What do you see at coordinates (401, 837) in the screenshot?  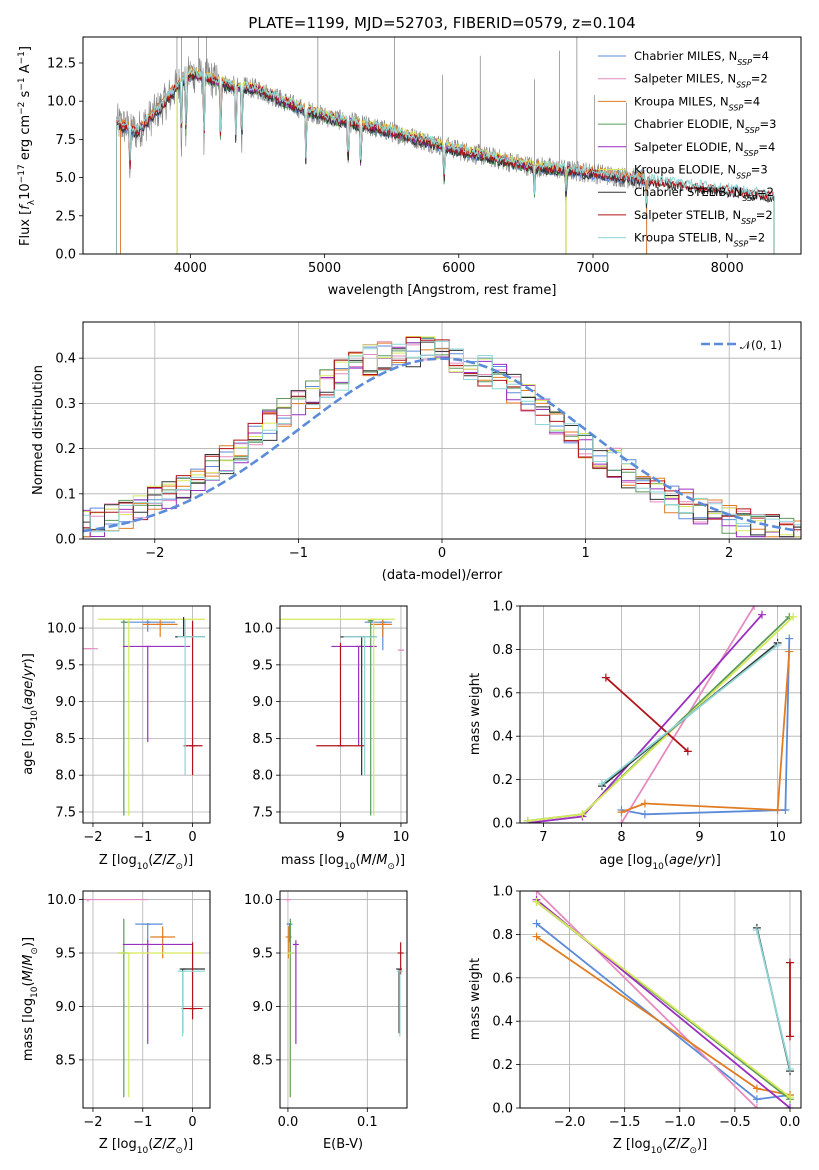 I see `x-tick-label: 10` at bounding box center [401, 837].